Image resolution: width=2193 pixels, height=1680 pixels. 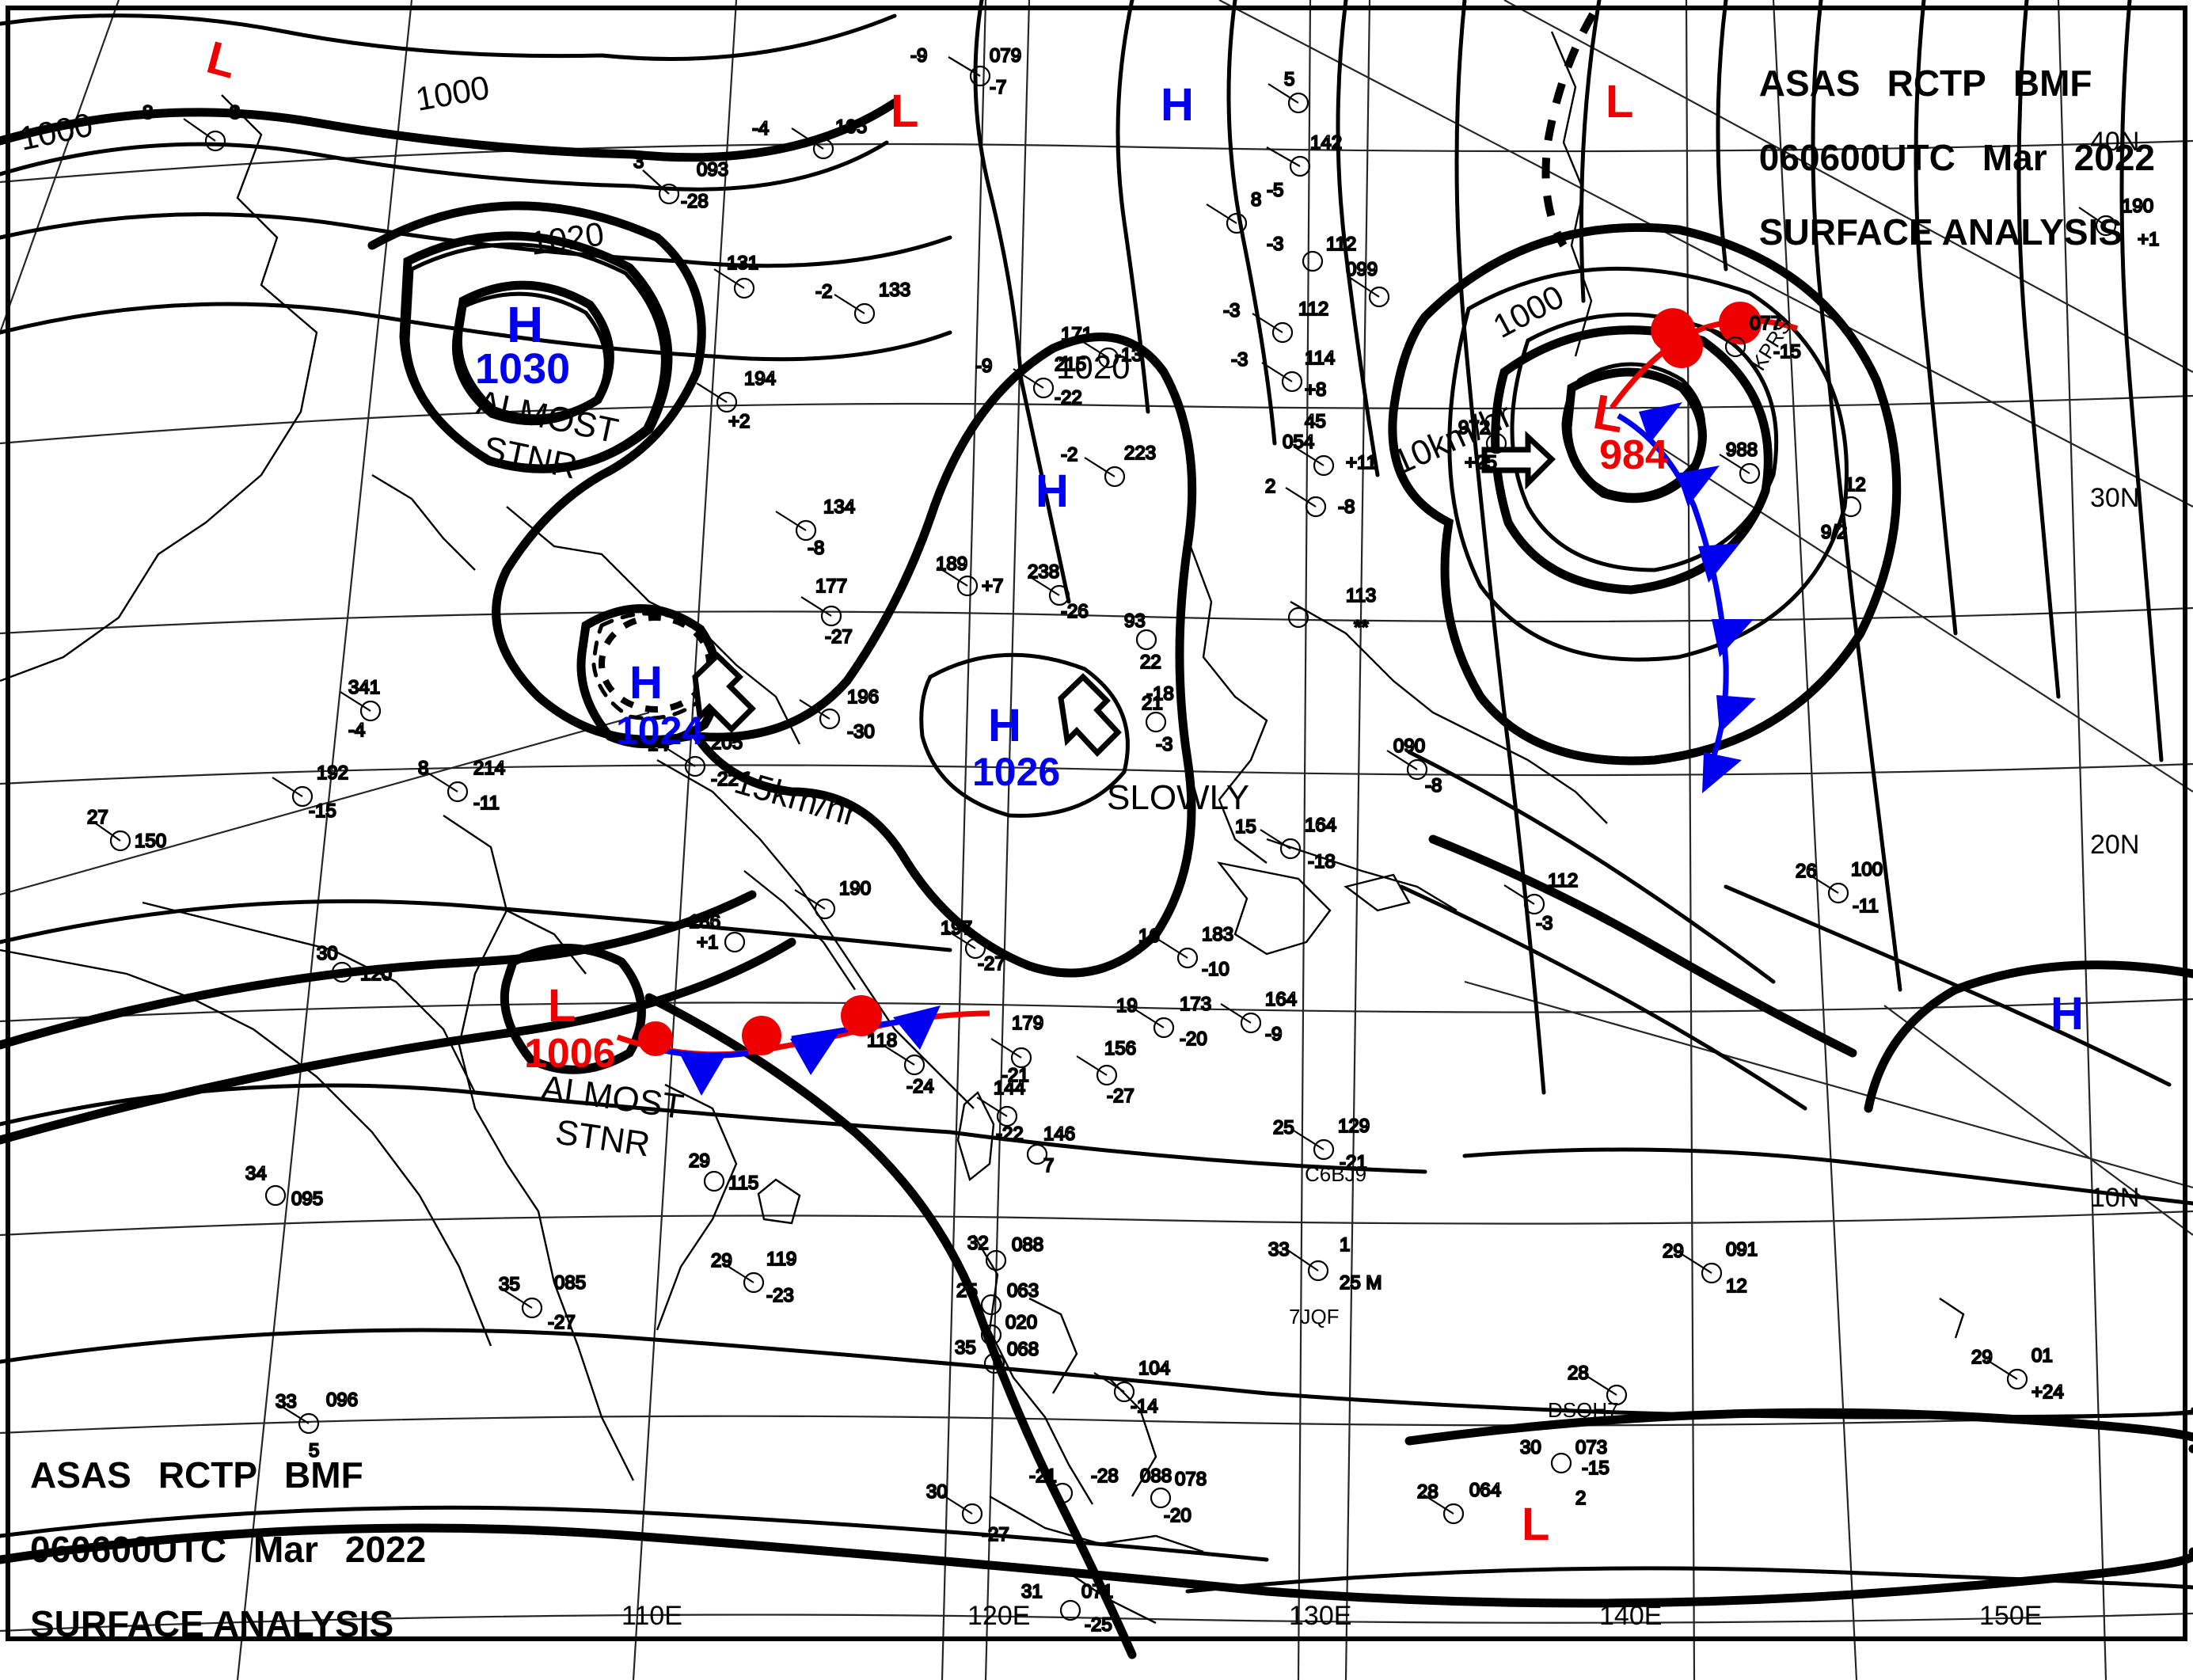 I want to click on station-plot: 30 -27, so click(x=967, y=1513).